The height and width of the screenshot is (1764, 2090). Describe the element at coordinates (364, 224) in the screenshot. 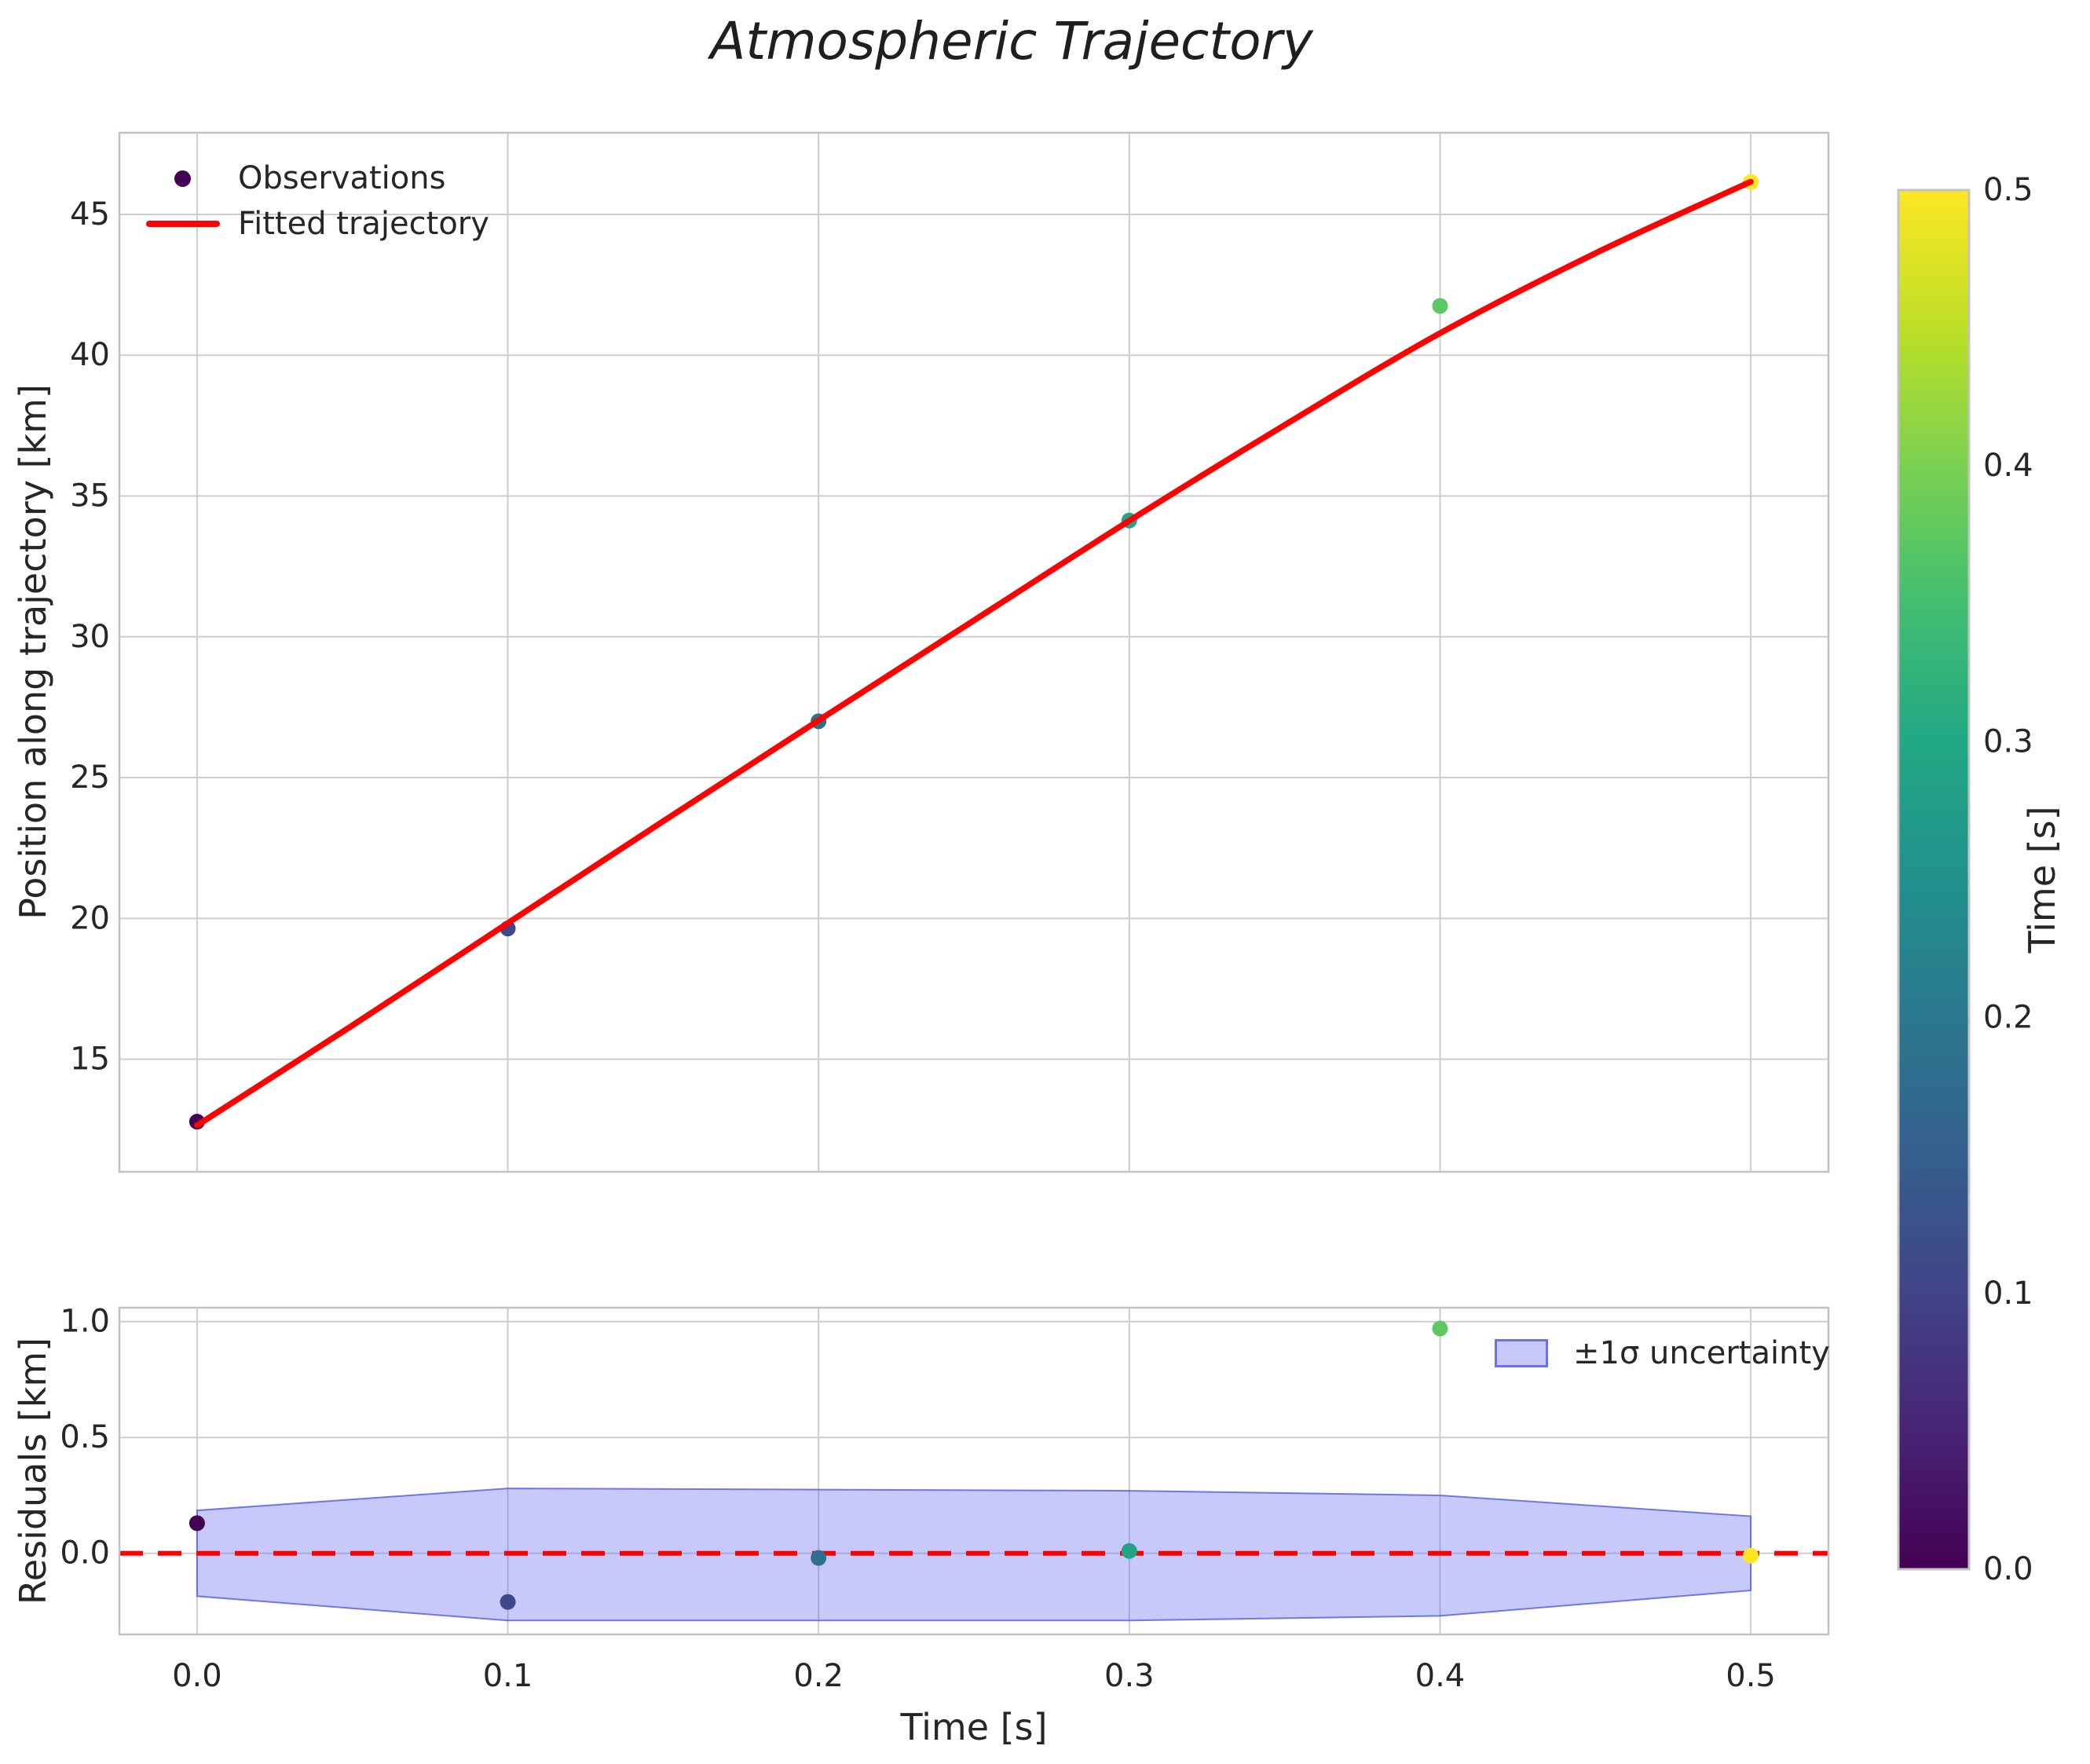

I see `legend-label-fitted: Fitted trajectory` at that location.